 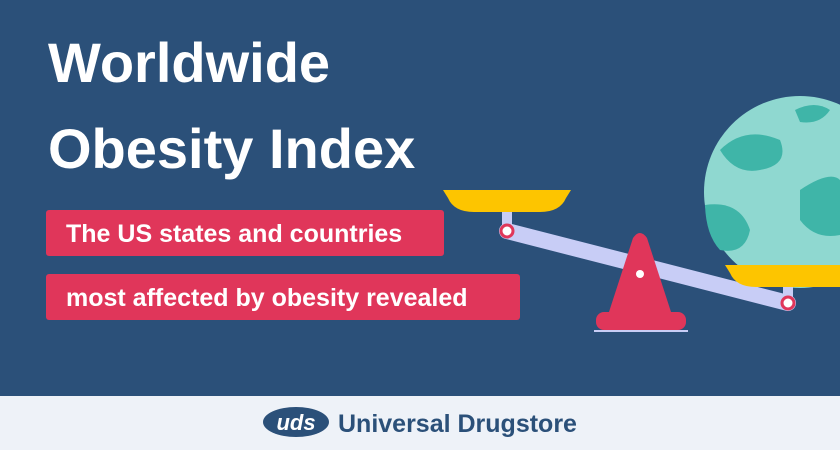 I want to click on pivot, so click(x=640, y=274).